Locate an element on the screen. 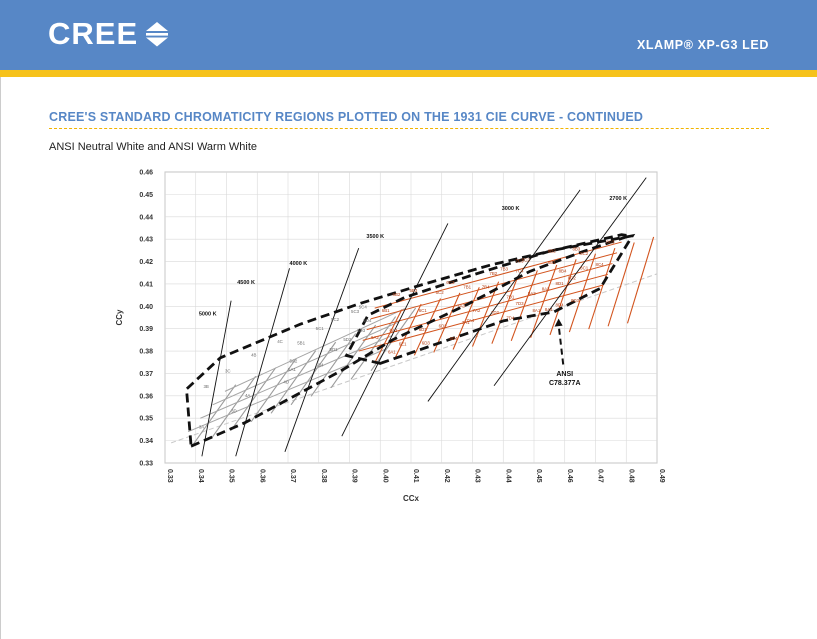  bin-label-neutral: 5D4 is located at coordinates (367, 320).